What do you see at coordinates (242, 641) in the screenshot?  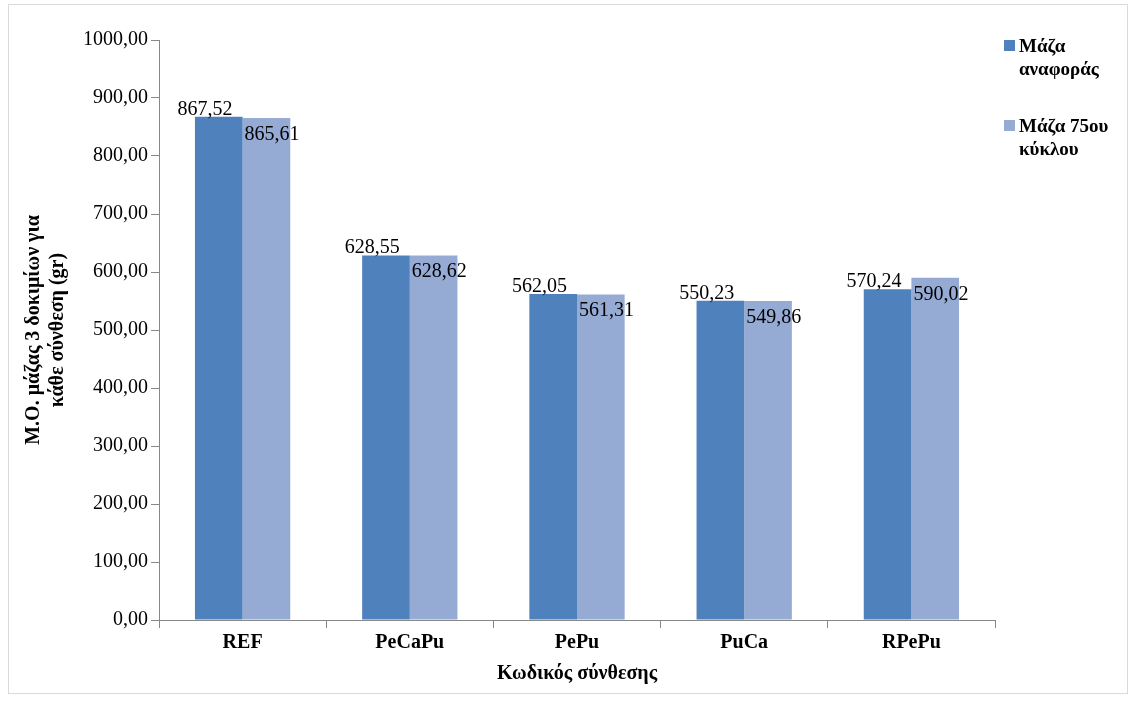 I see `x-tick-label: REF` at bounding box center [242, 641].